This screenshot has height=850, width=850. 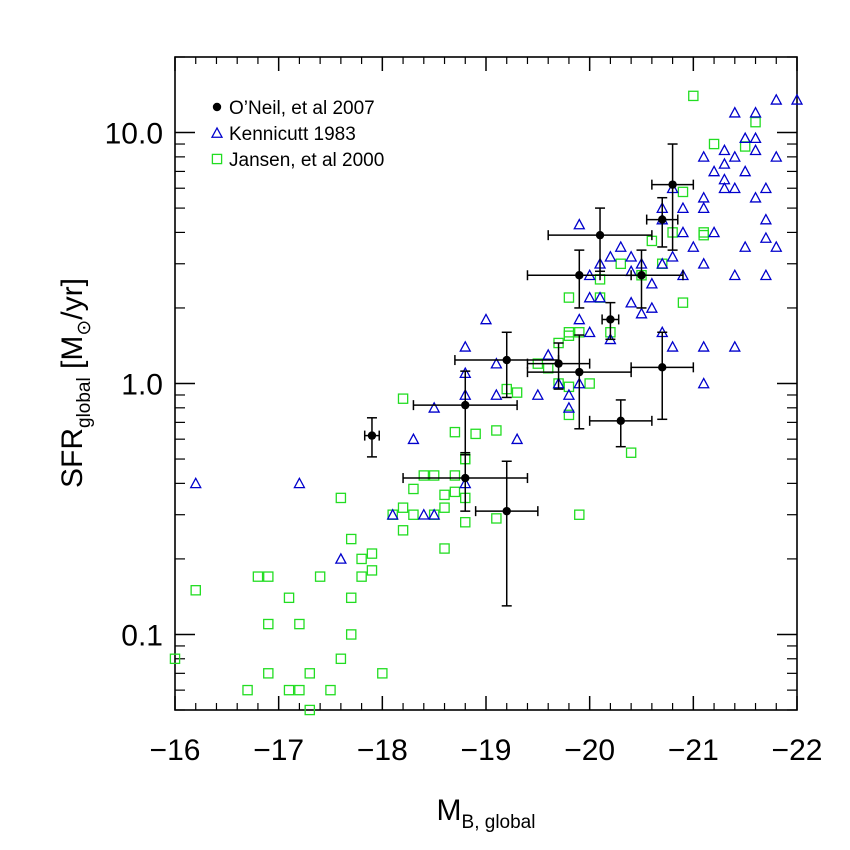 What do you see at coordinates (302, 108) in the screenshot?
I see `legend-label: O’Neil, et al 2007` at bounding box center [302, 108].